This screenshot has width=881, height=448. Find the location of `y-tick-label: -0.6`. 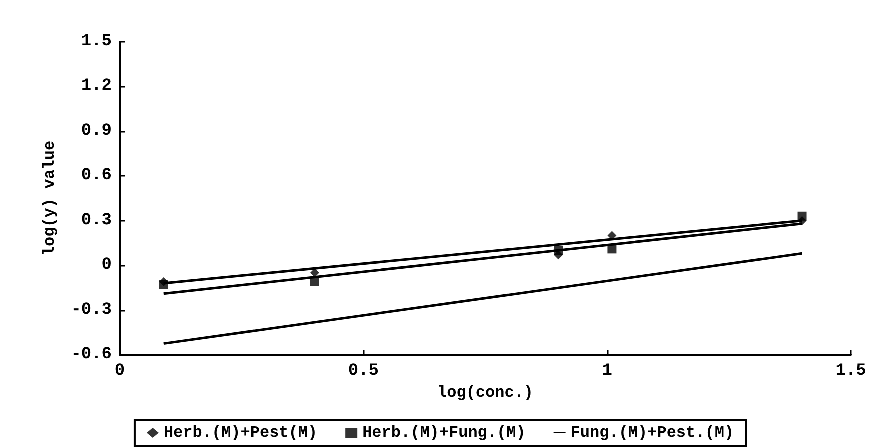

y-tick-label: -0.6 is located at coordinates (91, 355).